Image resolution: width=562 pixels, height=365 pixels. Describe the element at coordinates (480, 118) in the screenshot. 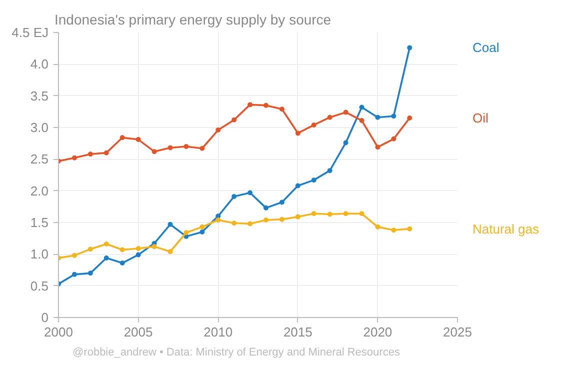

I see `text: Oil` at that location.